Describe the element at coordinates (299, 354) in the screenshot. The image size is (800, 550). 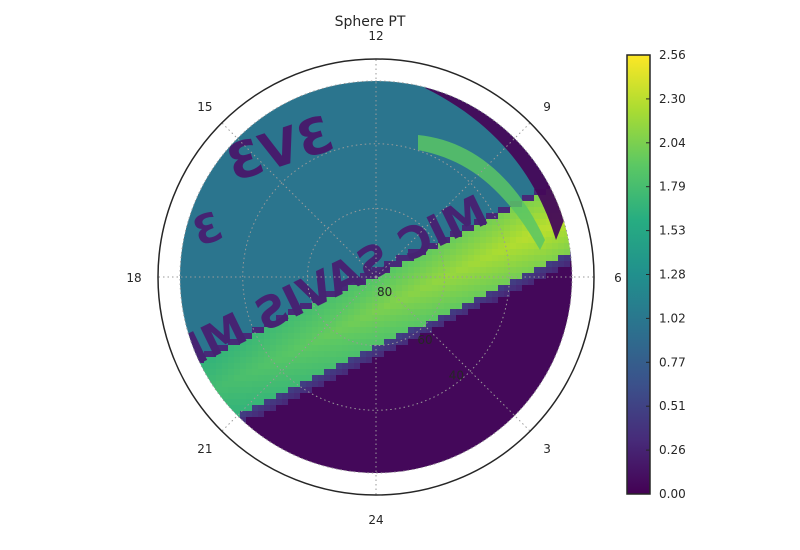
I see `theta-grid-line` at that location.